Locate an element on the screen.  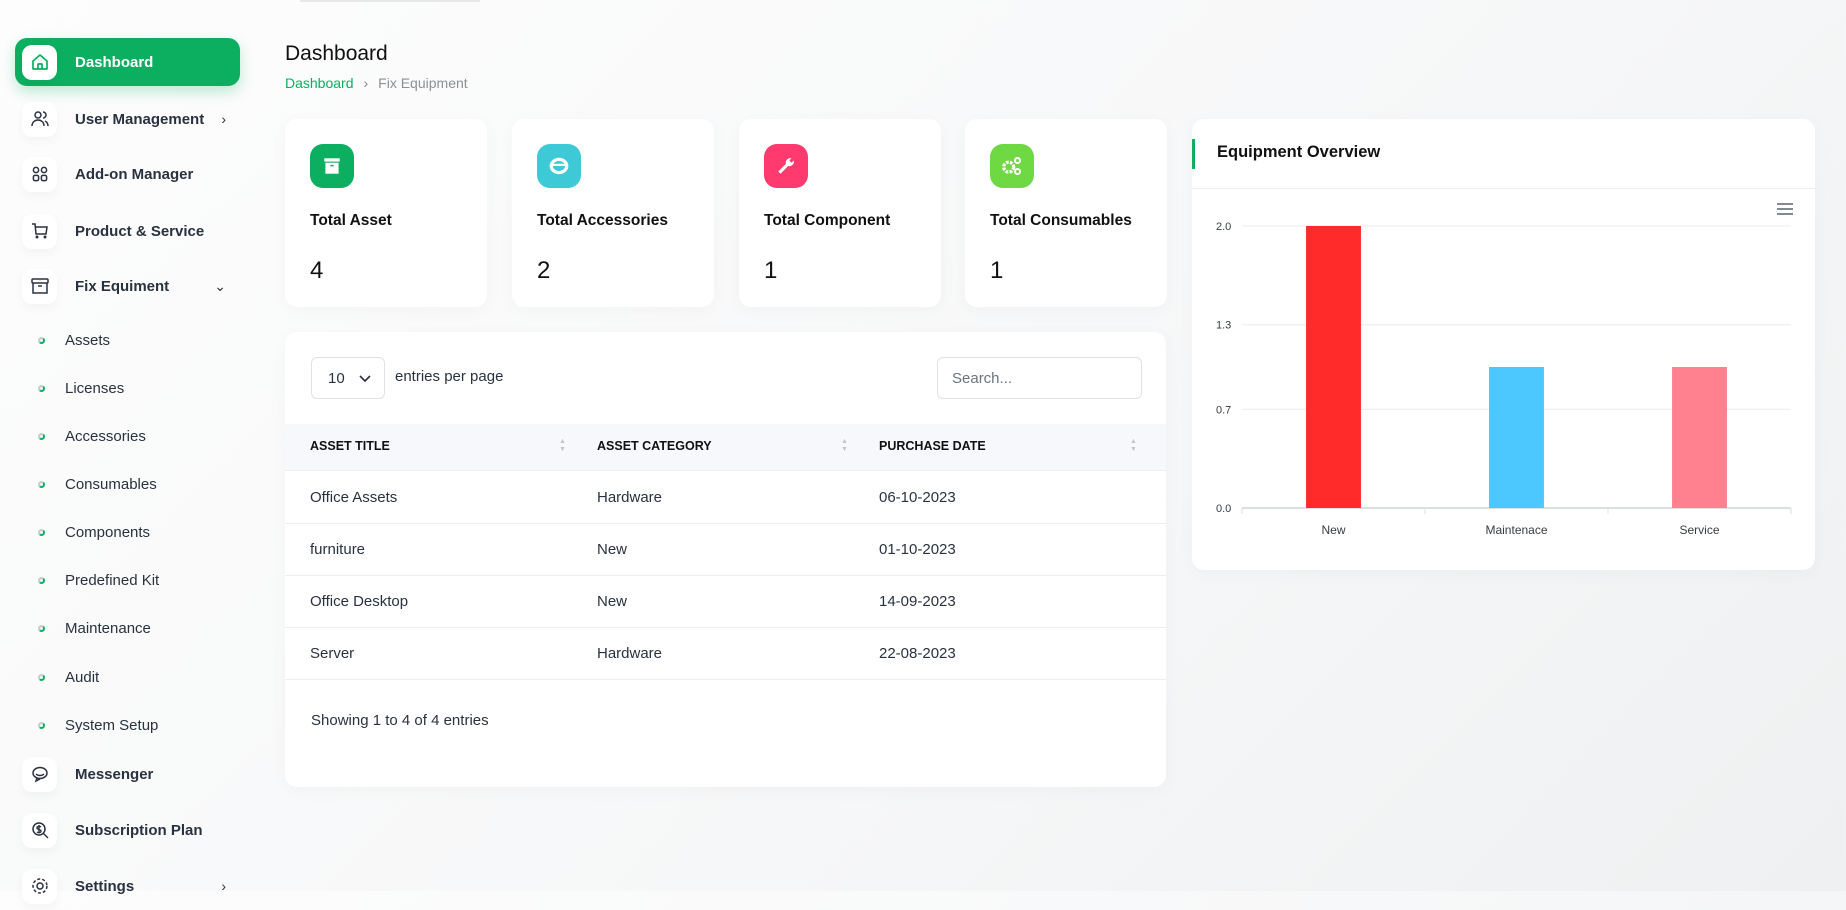
stat-card-total-component: Total Component 1 is located at coordinates (840, 213).